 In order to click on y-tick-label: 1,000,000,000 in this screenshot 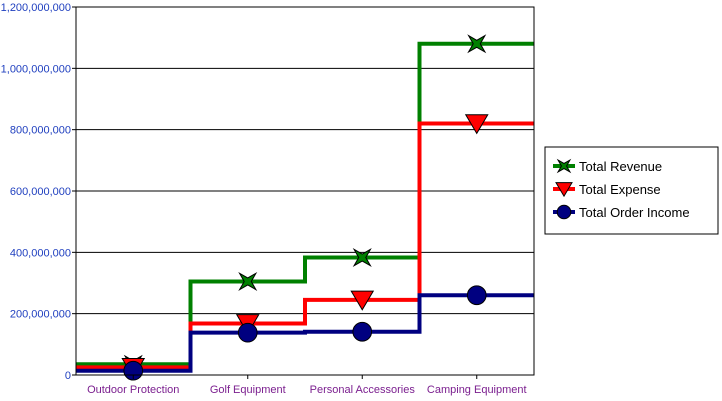, I will do `click(36, 69)`.